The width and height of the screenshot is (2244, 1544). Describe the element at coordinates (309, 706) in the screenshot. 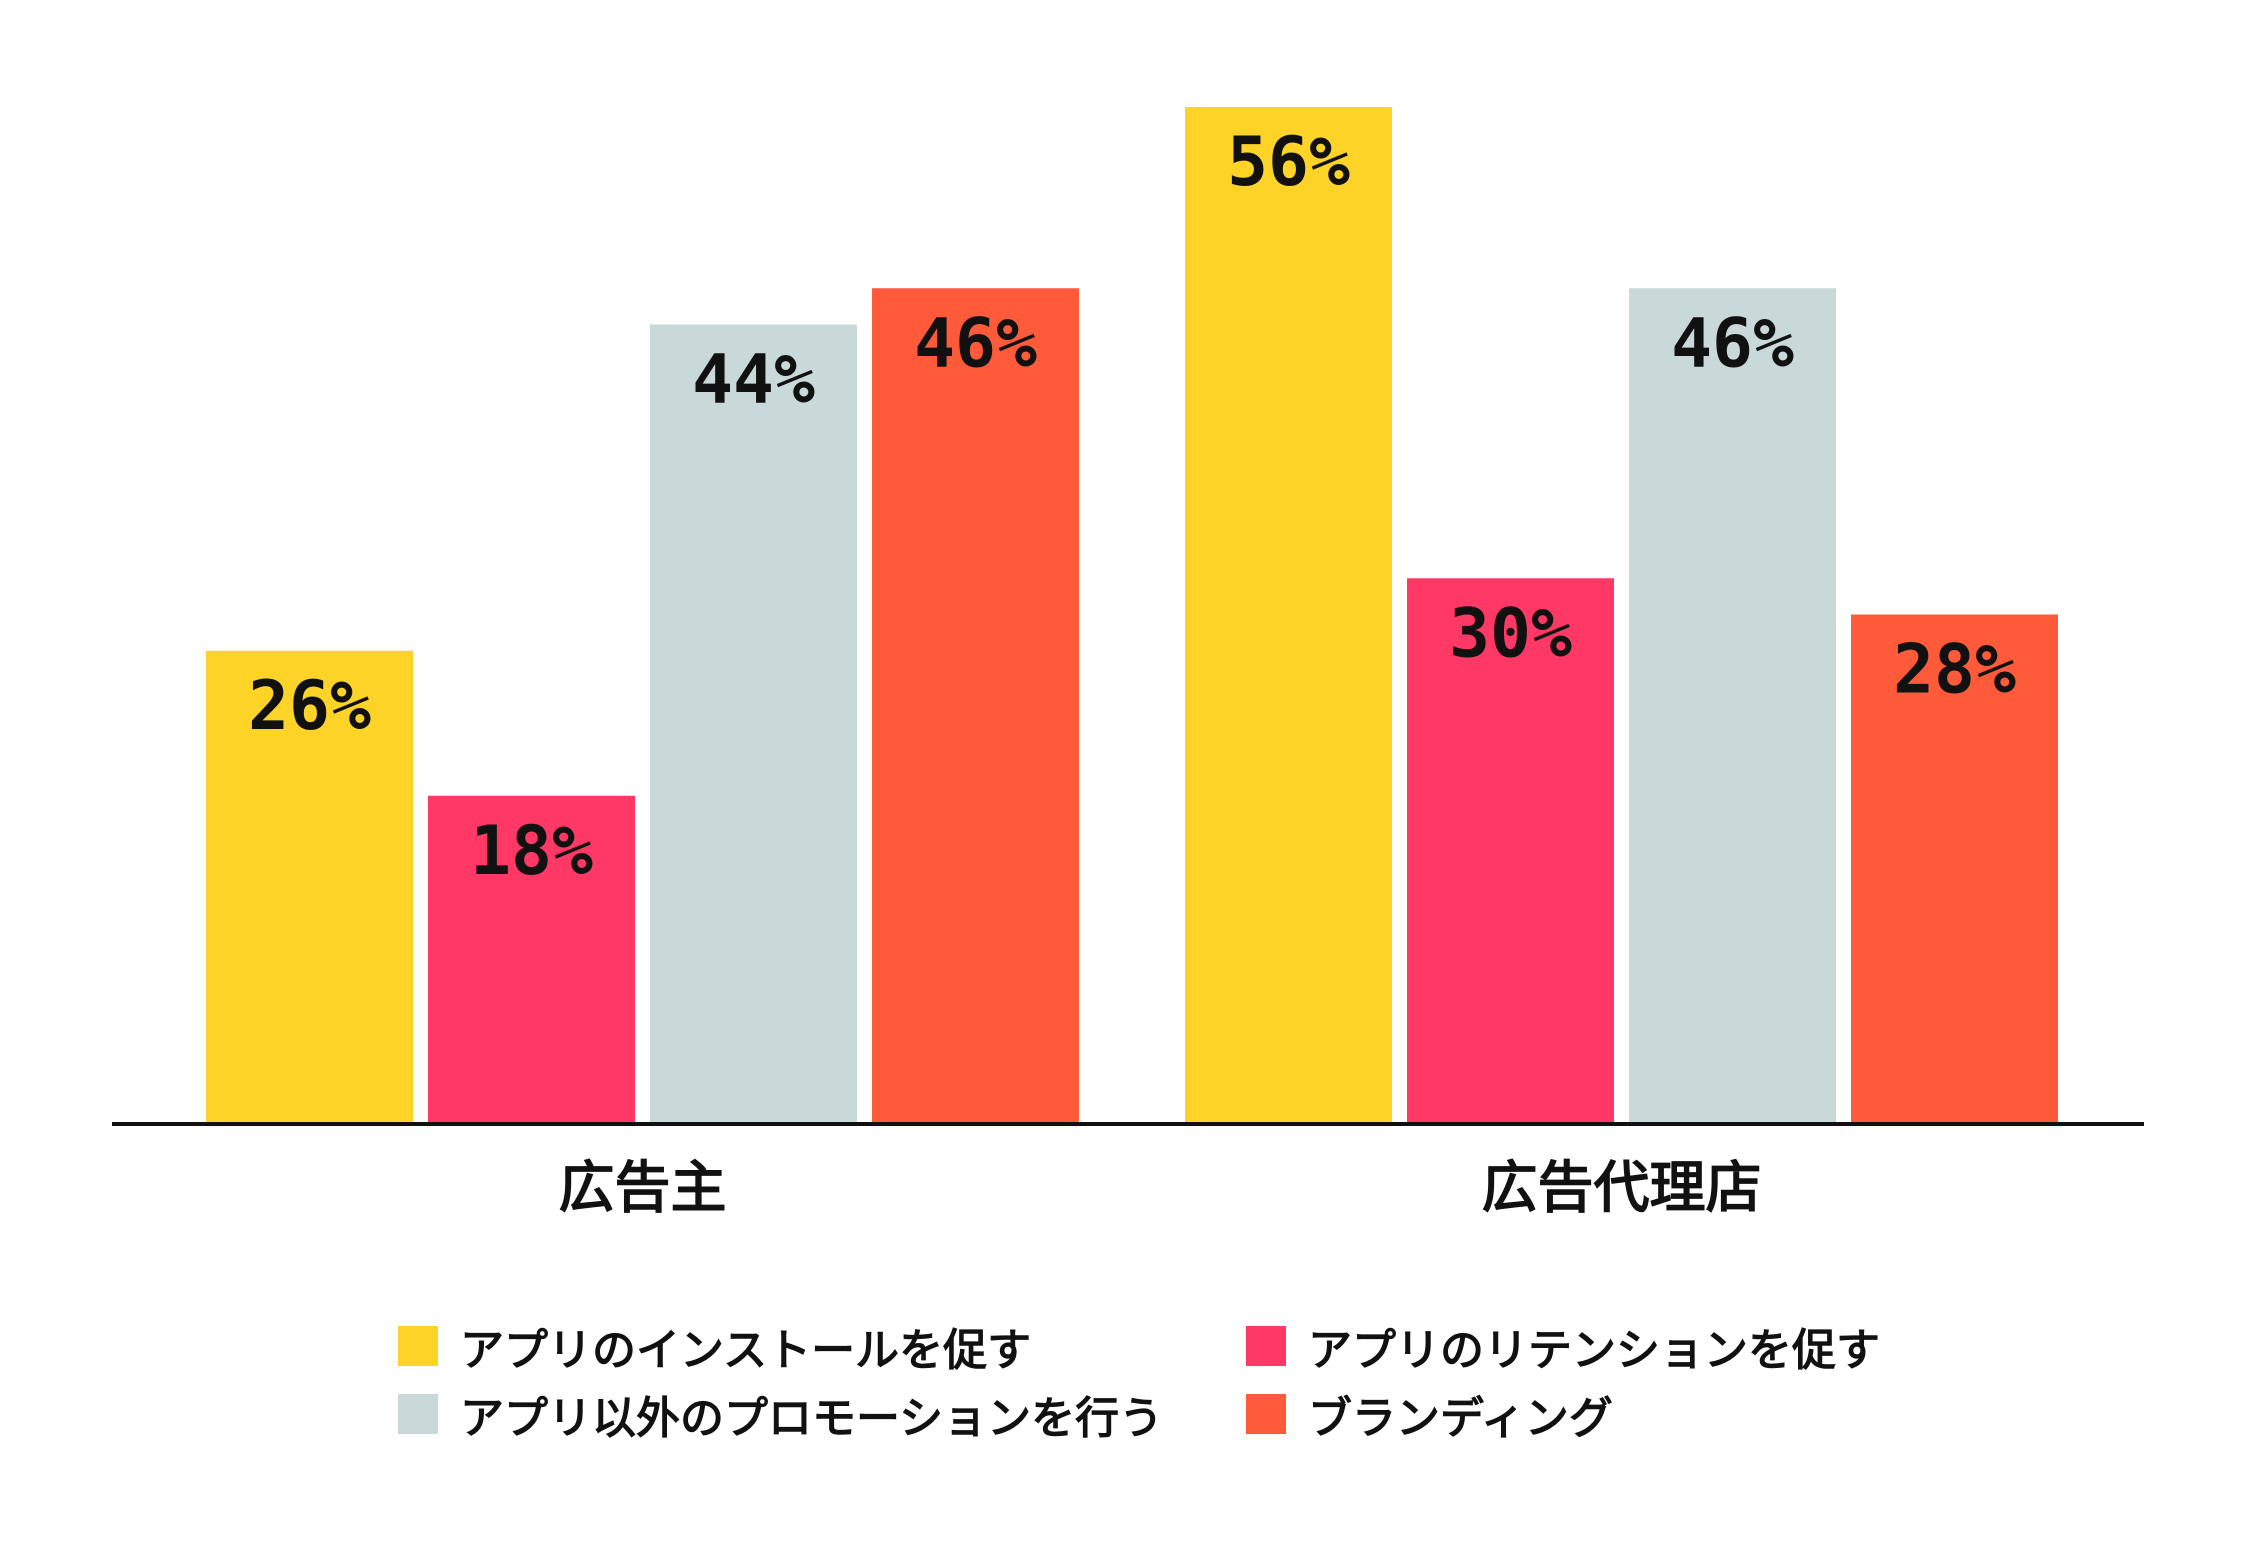

I see `bar-value-label: 26%` at that location.